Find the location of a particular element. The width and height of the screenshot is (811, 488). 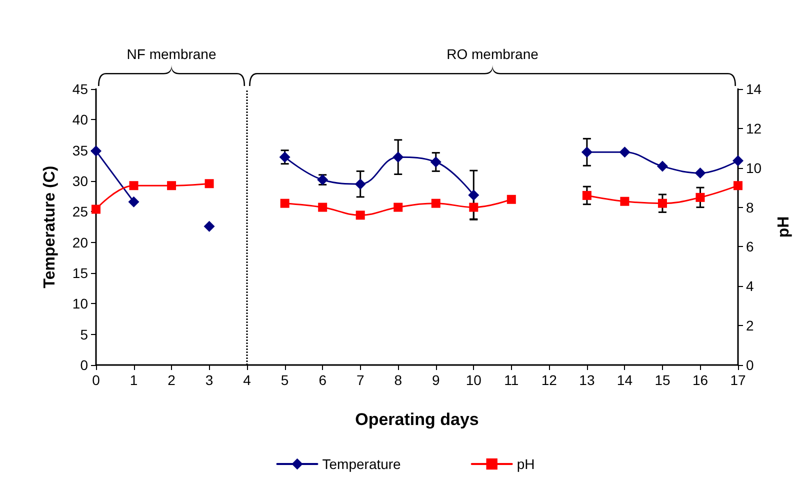

y2-tick-label: 6 is located at coordinates (750, 246).